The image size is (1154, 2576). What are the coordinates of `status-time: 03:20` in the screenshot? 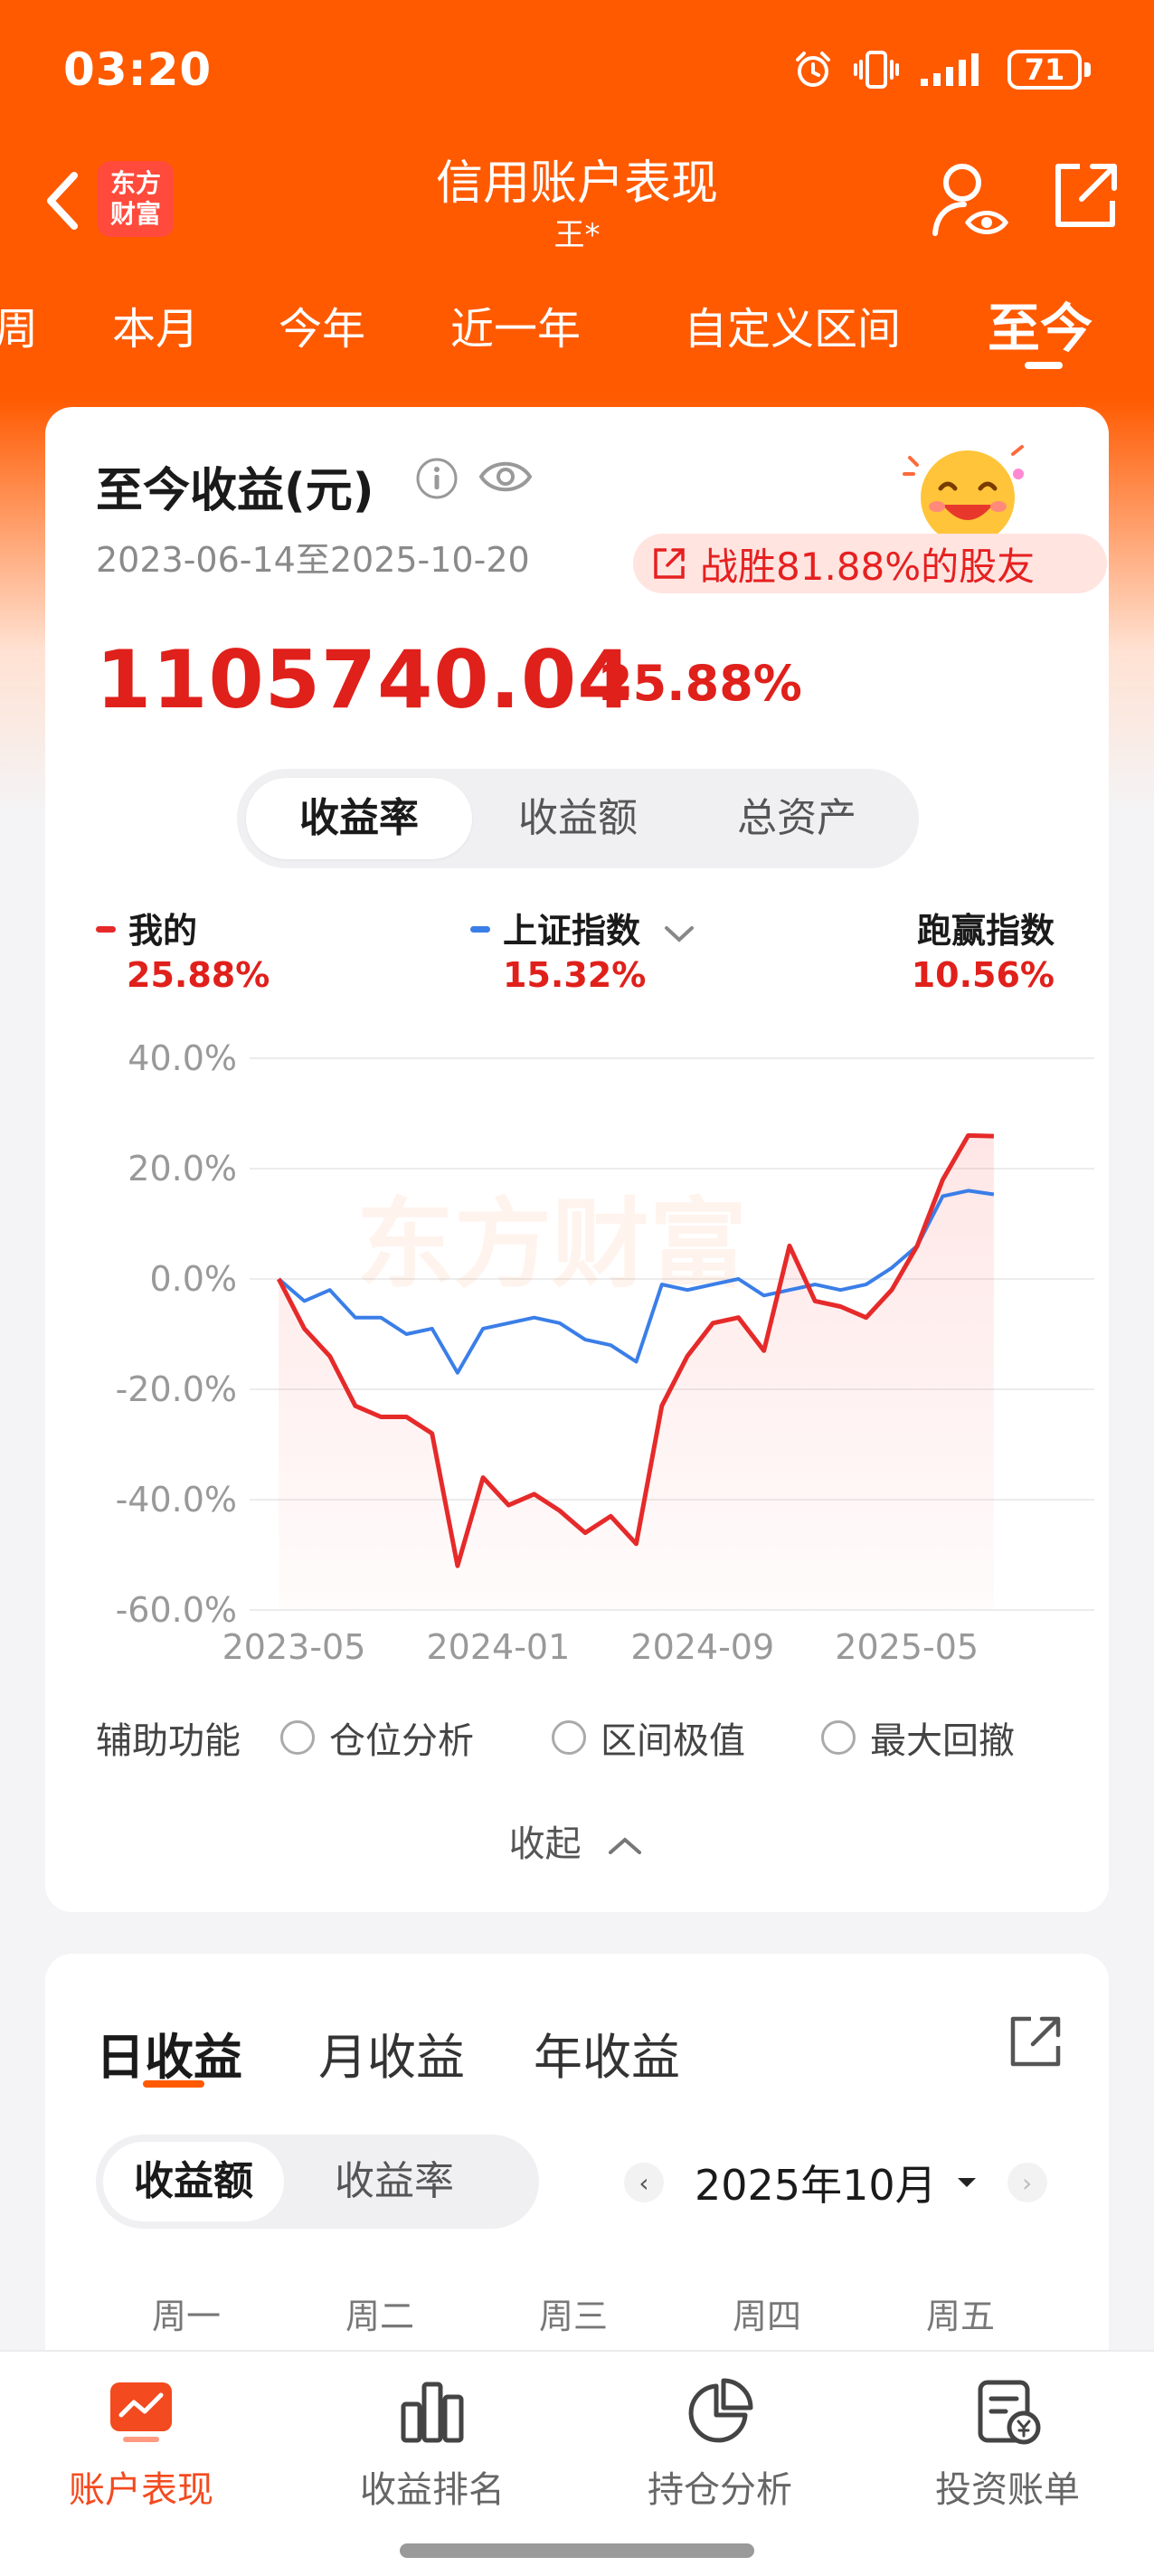 It's located at (138, 70).